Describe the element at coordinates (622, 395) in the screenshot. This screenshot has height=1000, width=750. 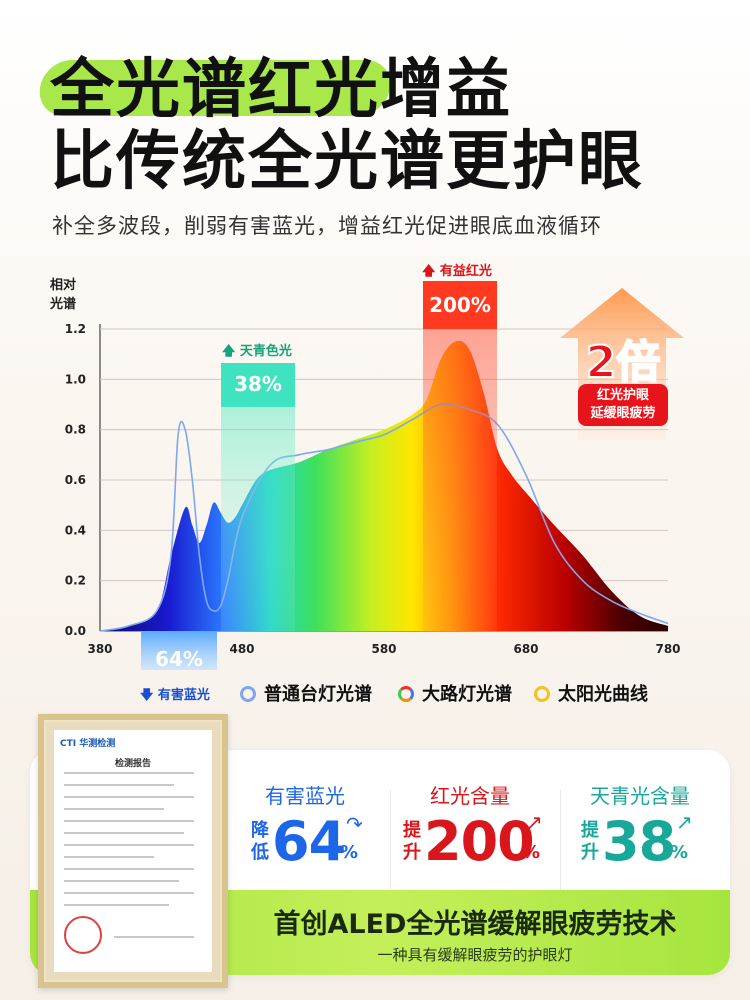
I see `badge-line1: 红光护眼` at that location.